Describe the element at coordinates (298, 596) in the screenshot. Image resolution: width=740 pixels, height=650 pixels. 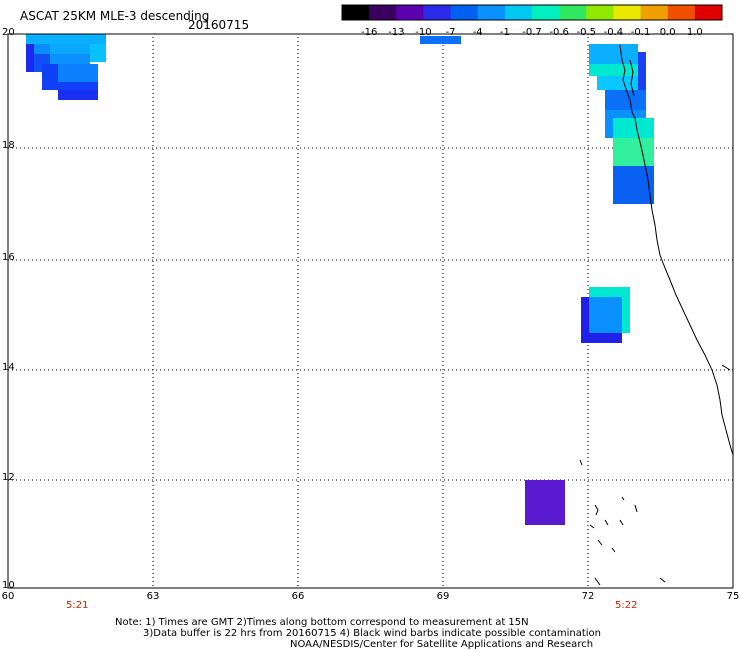
I see `x-tick-label: 66` at that location.